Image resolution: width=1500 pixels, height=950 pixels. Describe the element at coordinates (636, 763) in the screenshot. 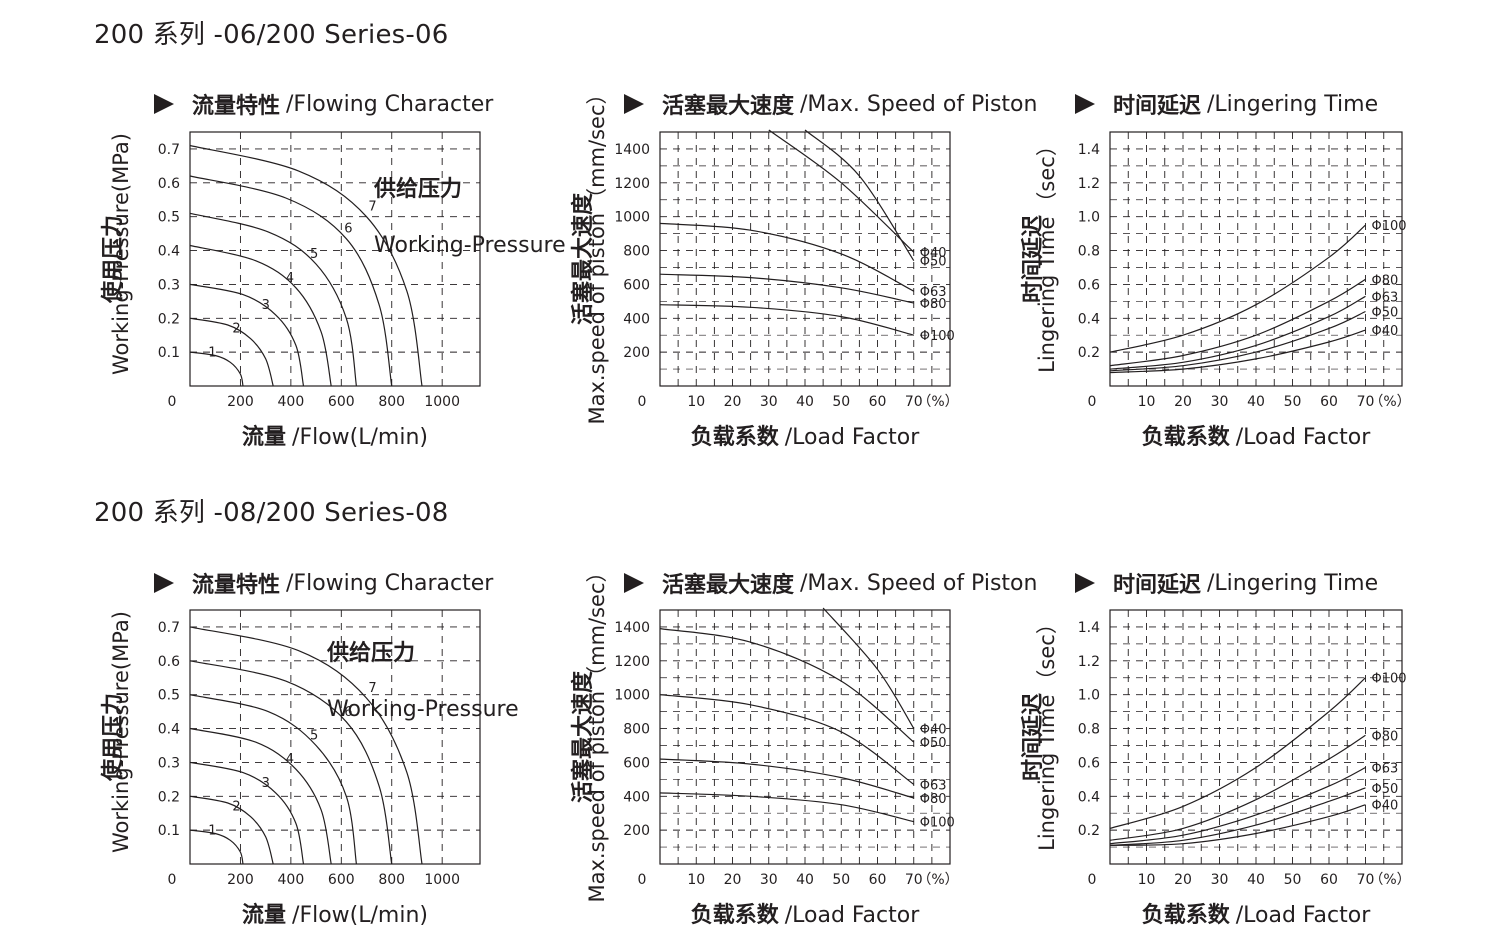

I see `y-tick-label: 600` at that location.